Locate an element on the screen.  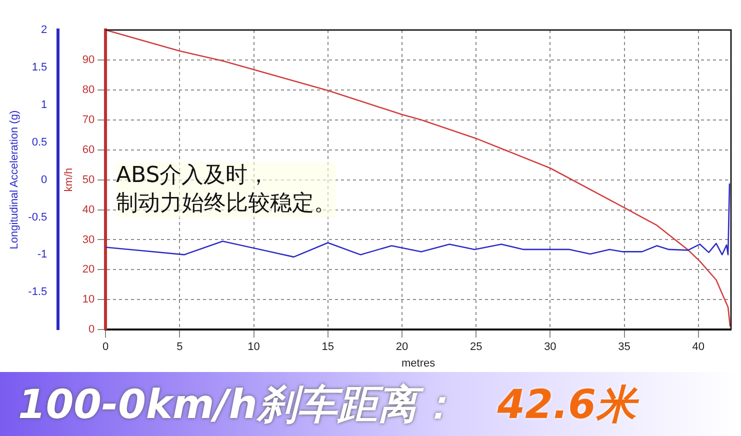
annotation: 制动力始终比较稳定。 is located at coordinates (226, 203).